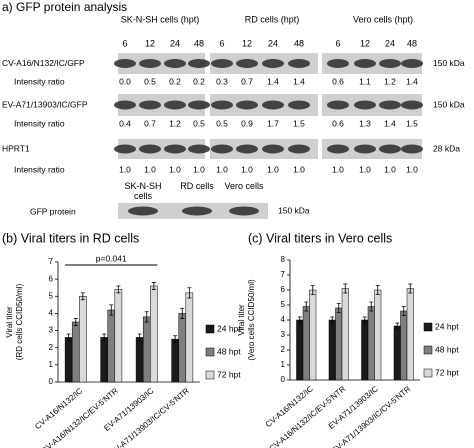 The image size is (474, 448). What do you see at coordinates (43, 63) in the screenshot?
I see `row-label: CV-A16/N132/IC/GFP` at bounding box center [43, 63].